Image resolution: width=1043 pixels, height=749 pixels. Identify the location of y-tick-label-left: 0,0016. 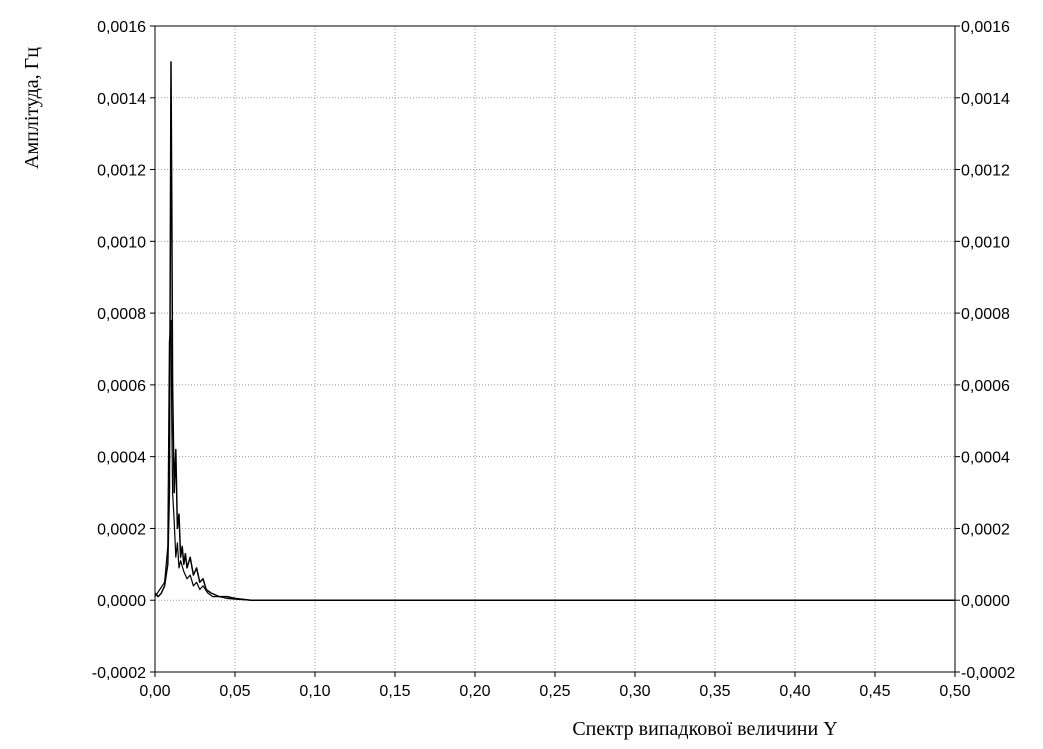
(121, 27).